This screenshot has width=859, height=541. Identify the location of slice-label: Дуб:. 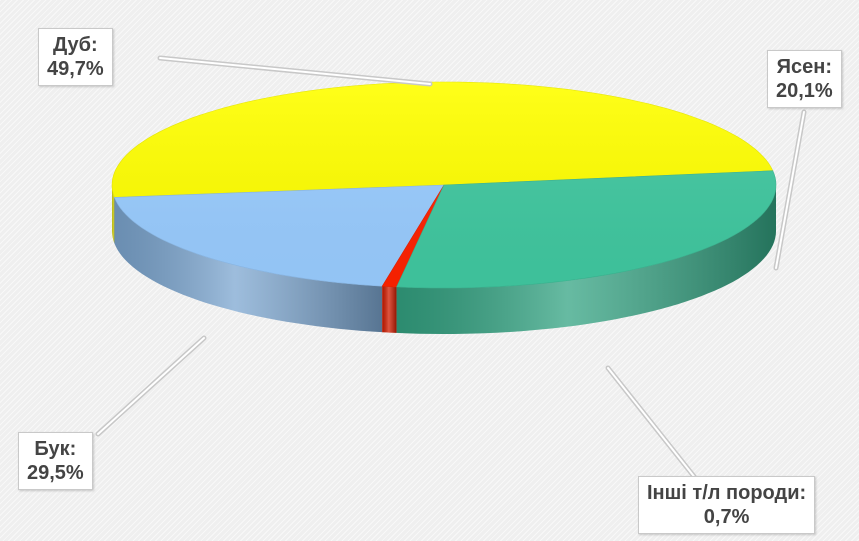
(75, 45).